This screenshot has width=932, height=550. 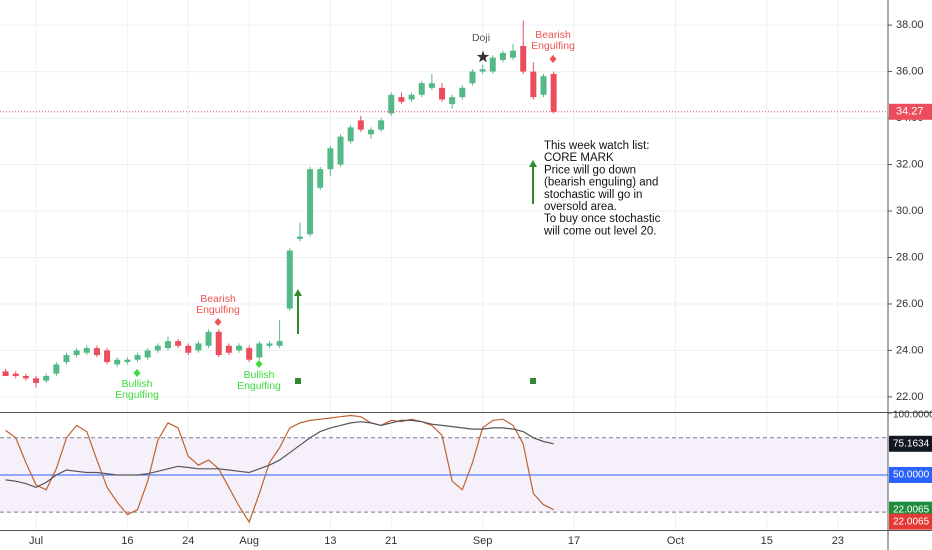 What do you see at coordinates (483, 541) in the screenshot?
I see `x-tick-label: Sep` at bounding box center [483, 541].